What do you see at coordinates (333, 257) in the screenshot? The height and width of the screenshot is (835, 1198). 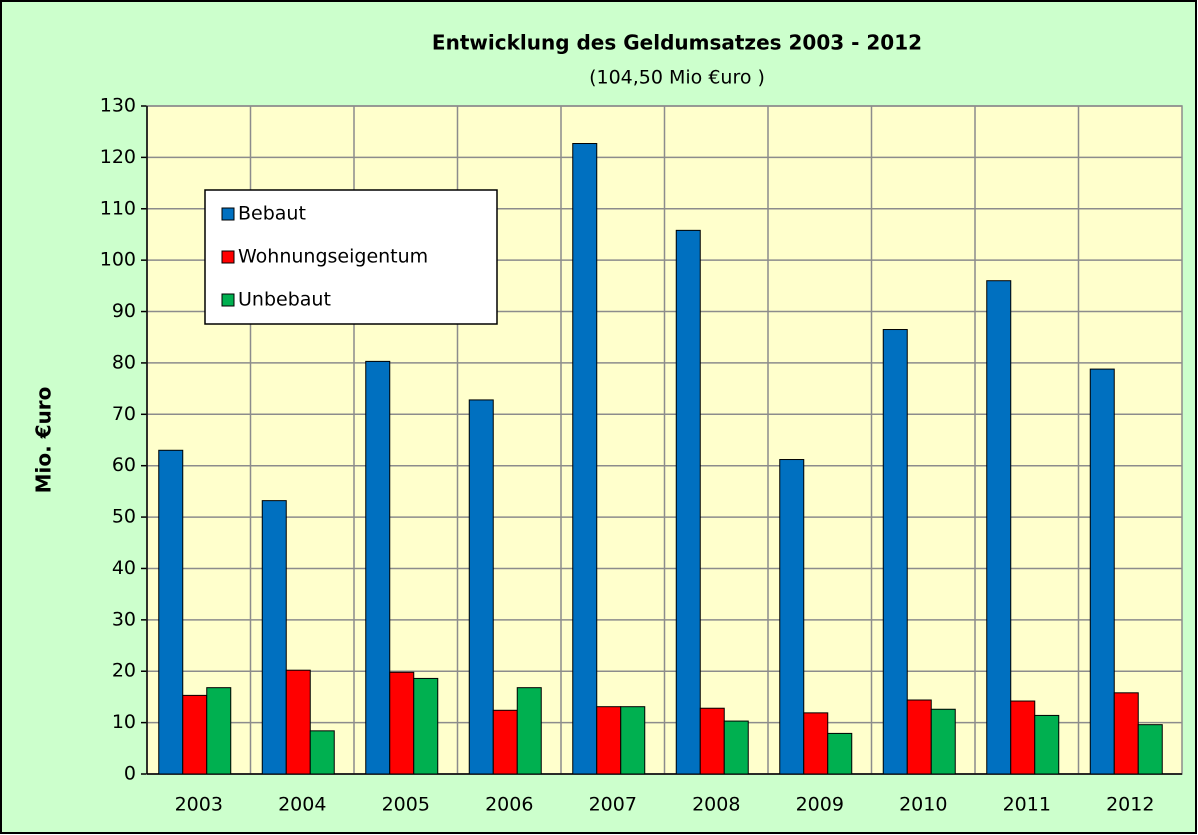 I see `legend-label: Wohnungseigentum` at bounding box center [333, 257].